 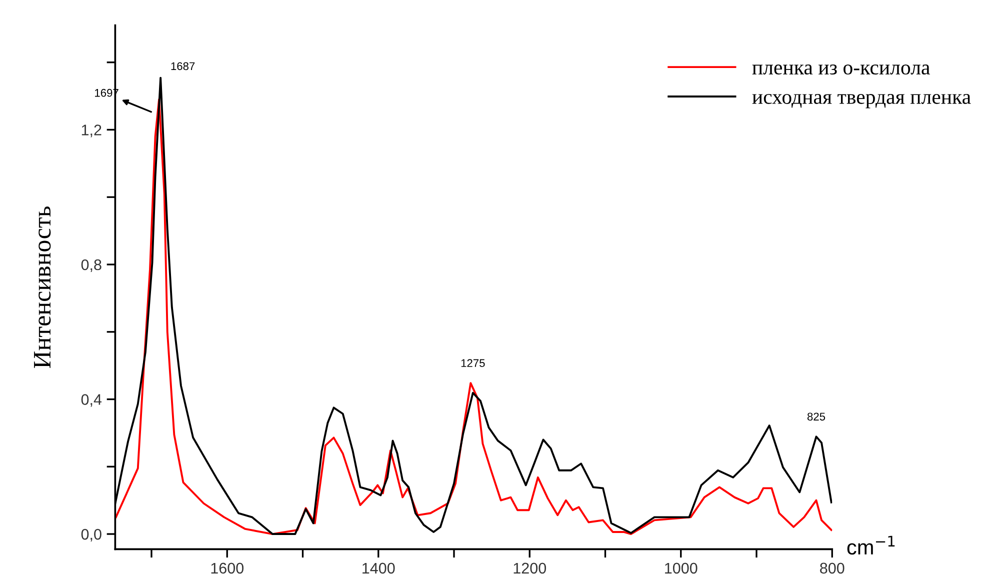 What do you see at coordinates (227, 568) in the screenshot?
I see `x-tick-label: 1600` at bounding box center [227, 568].